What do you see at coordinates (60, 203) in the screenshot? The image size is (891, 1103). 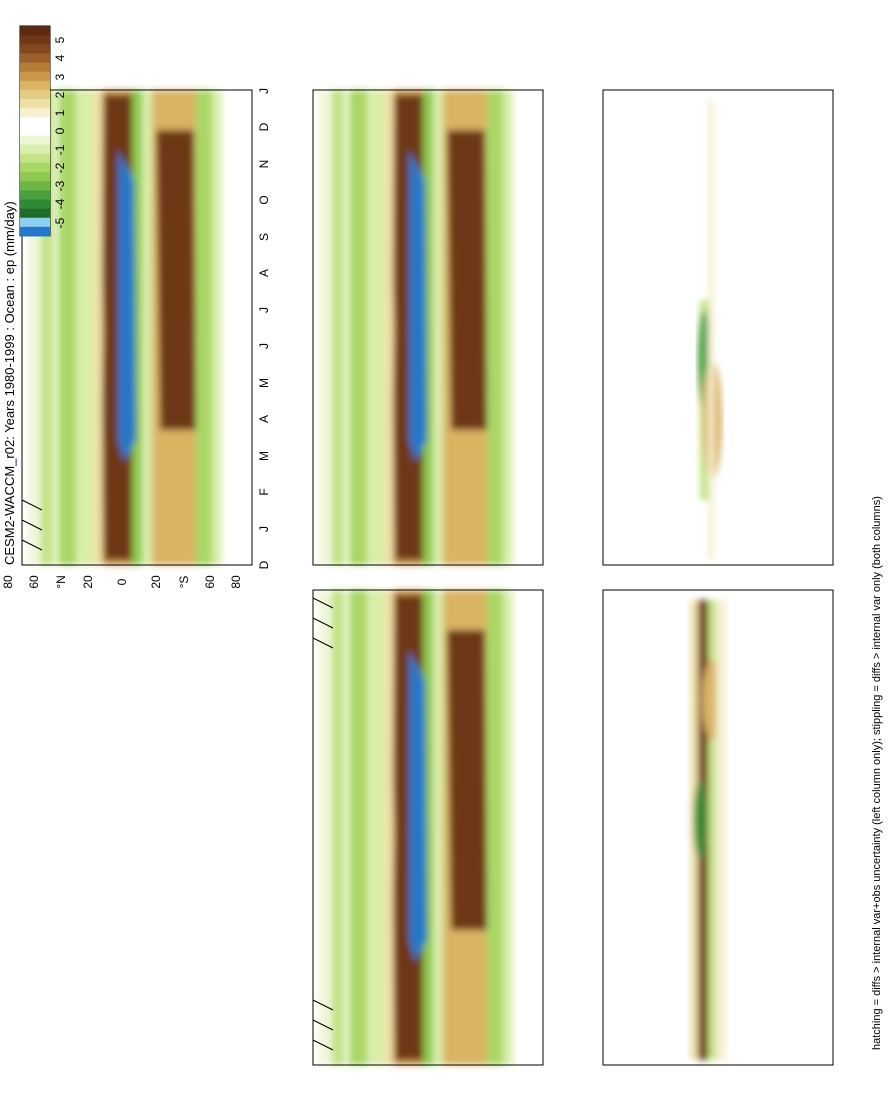 I see `cb-tick-9: -4` at bounding box center [60, 203].